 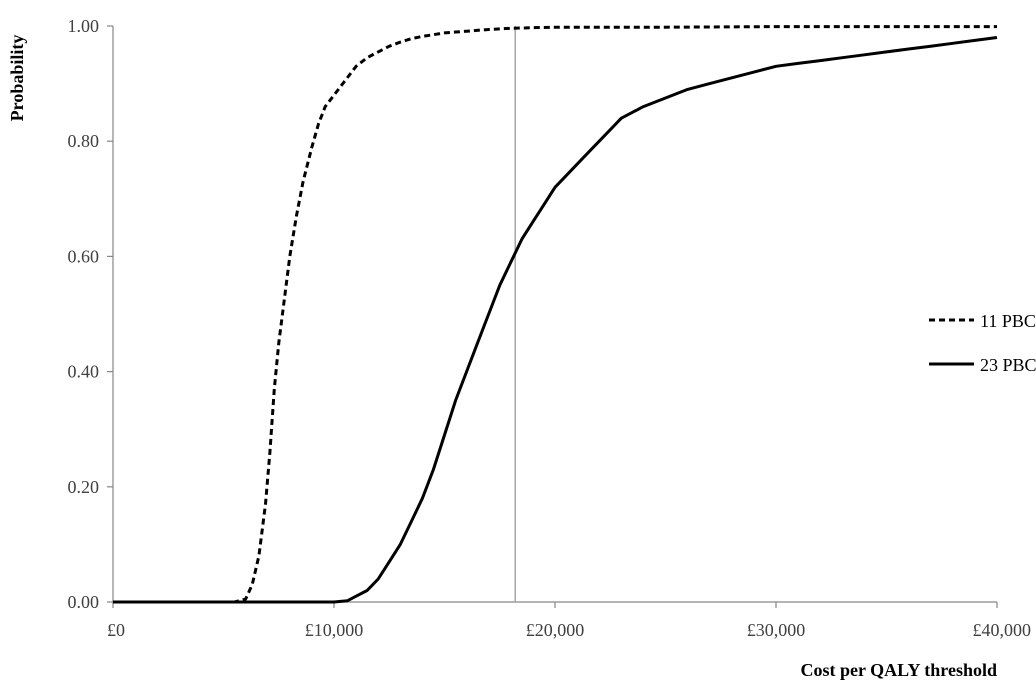 I want to click on legend-label-23-pbcs: 23 PBCs, so click(x=1008, y=365).